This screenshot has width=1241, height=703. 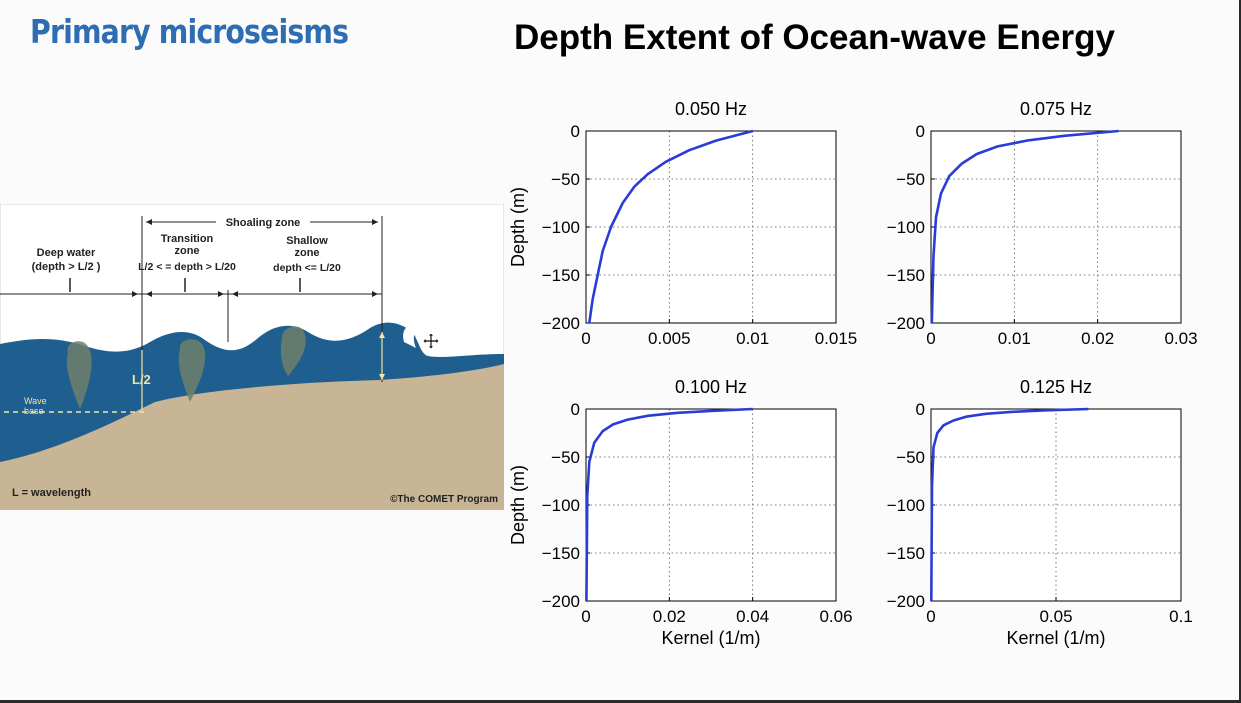 I want to click on chart-2-ytick-label: −150, so click(x=906, y=275).